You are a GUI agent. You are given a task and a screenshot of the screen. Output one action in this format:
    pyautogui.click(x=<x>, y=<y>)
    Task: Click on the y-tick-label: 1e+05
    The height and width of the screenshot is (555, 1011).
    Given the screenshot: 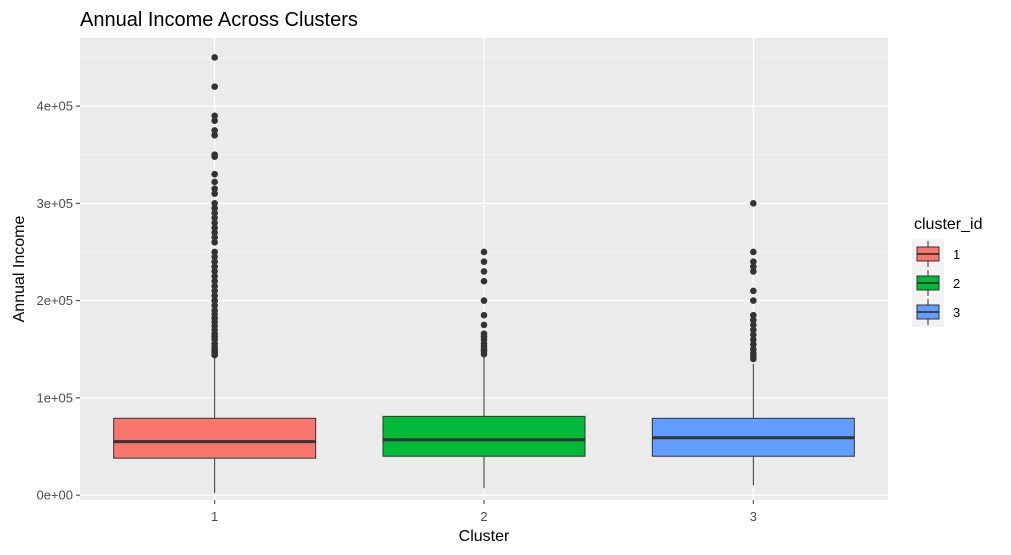 What is the action you would take?
    pyautogui.click(x=54, y=397)
    